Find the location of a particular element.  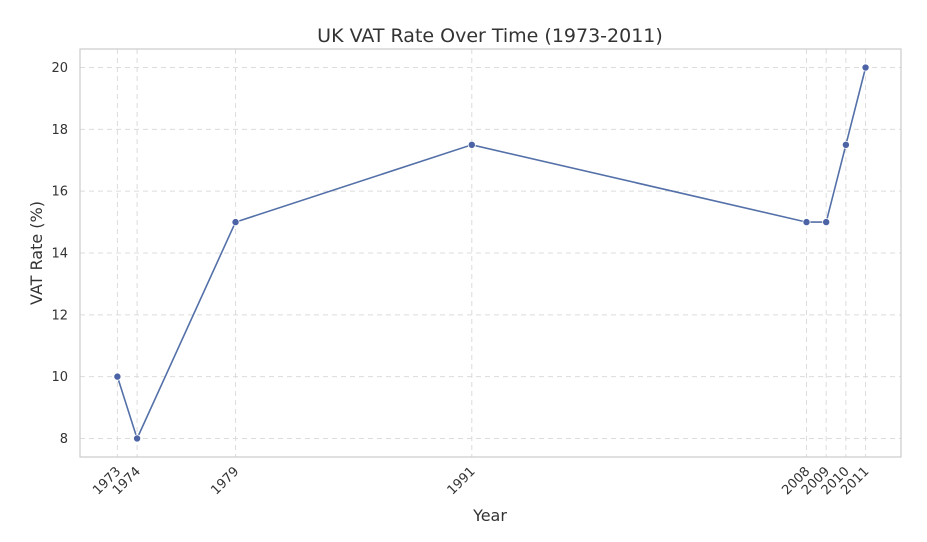

y-tick-labels: 8 10 12 14 16 18 20 is located at coordinates (59, 254).